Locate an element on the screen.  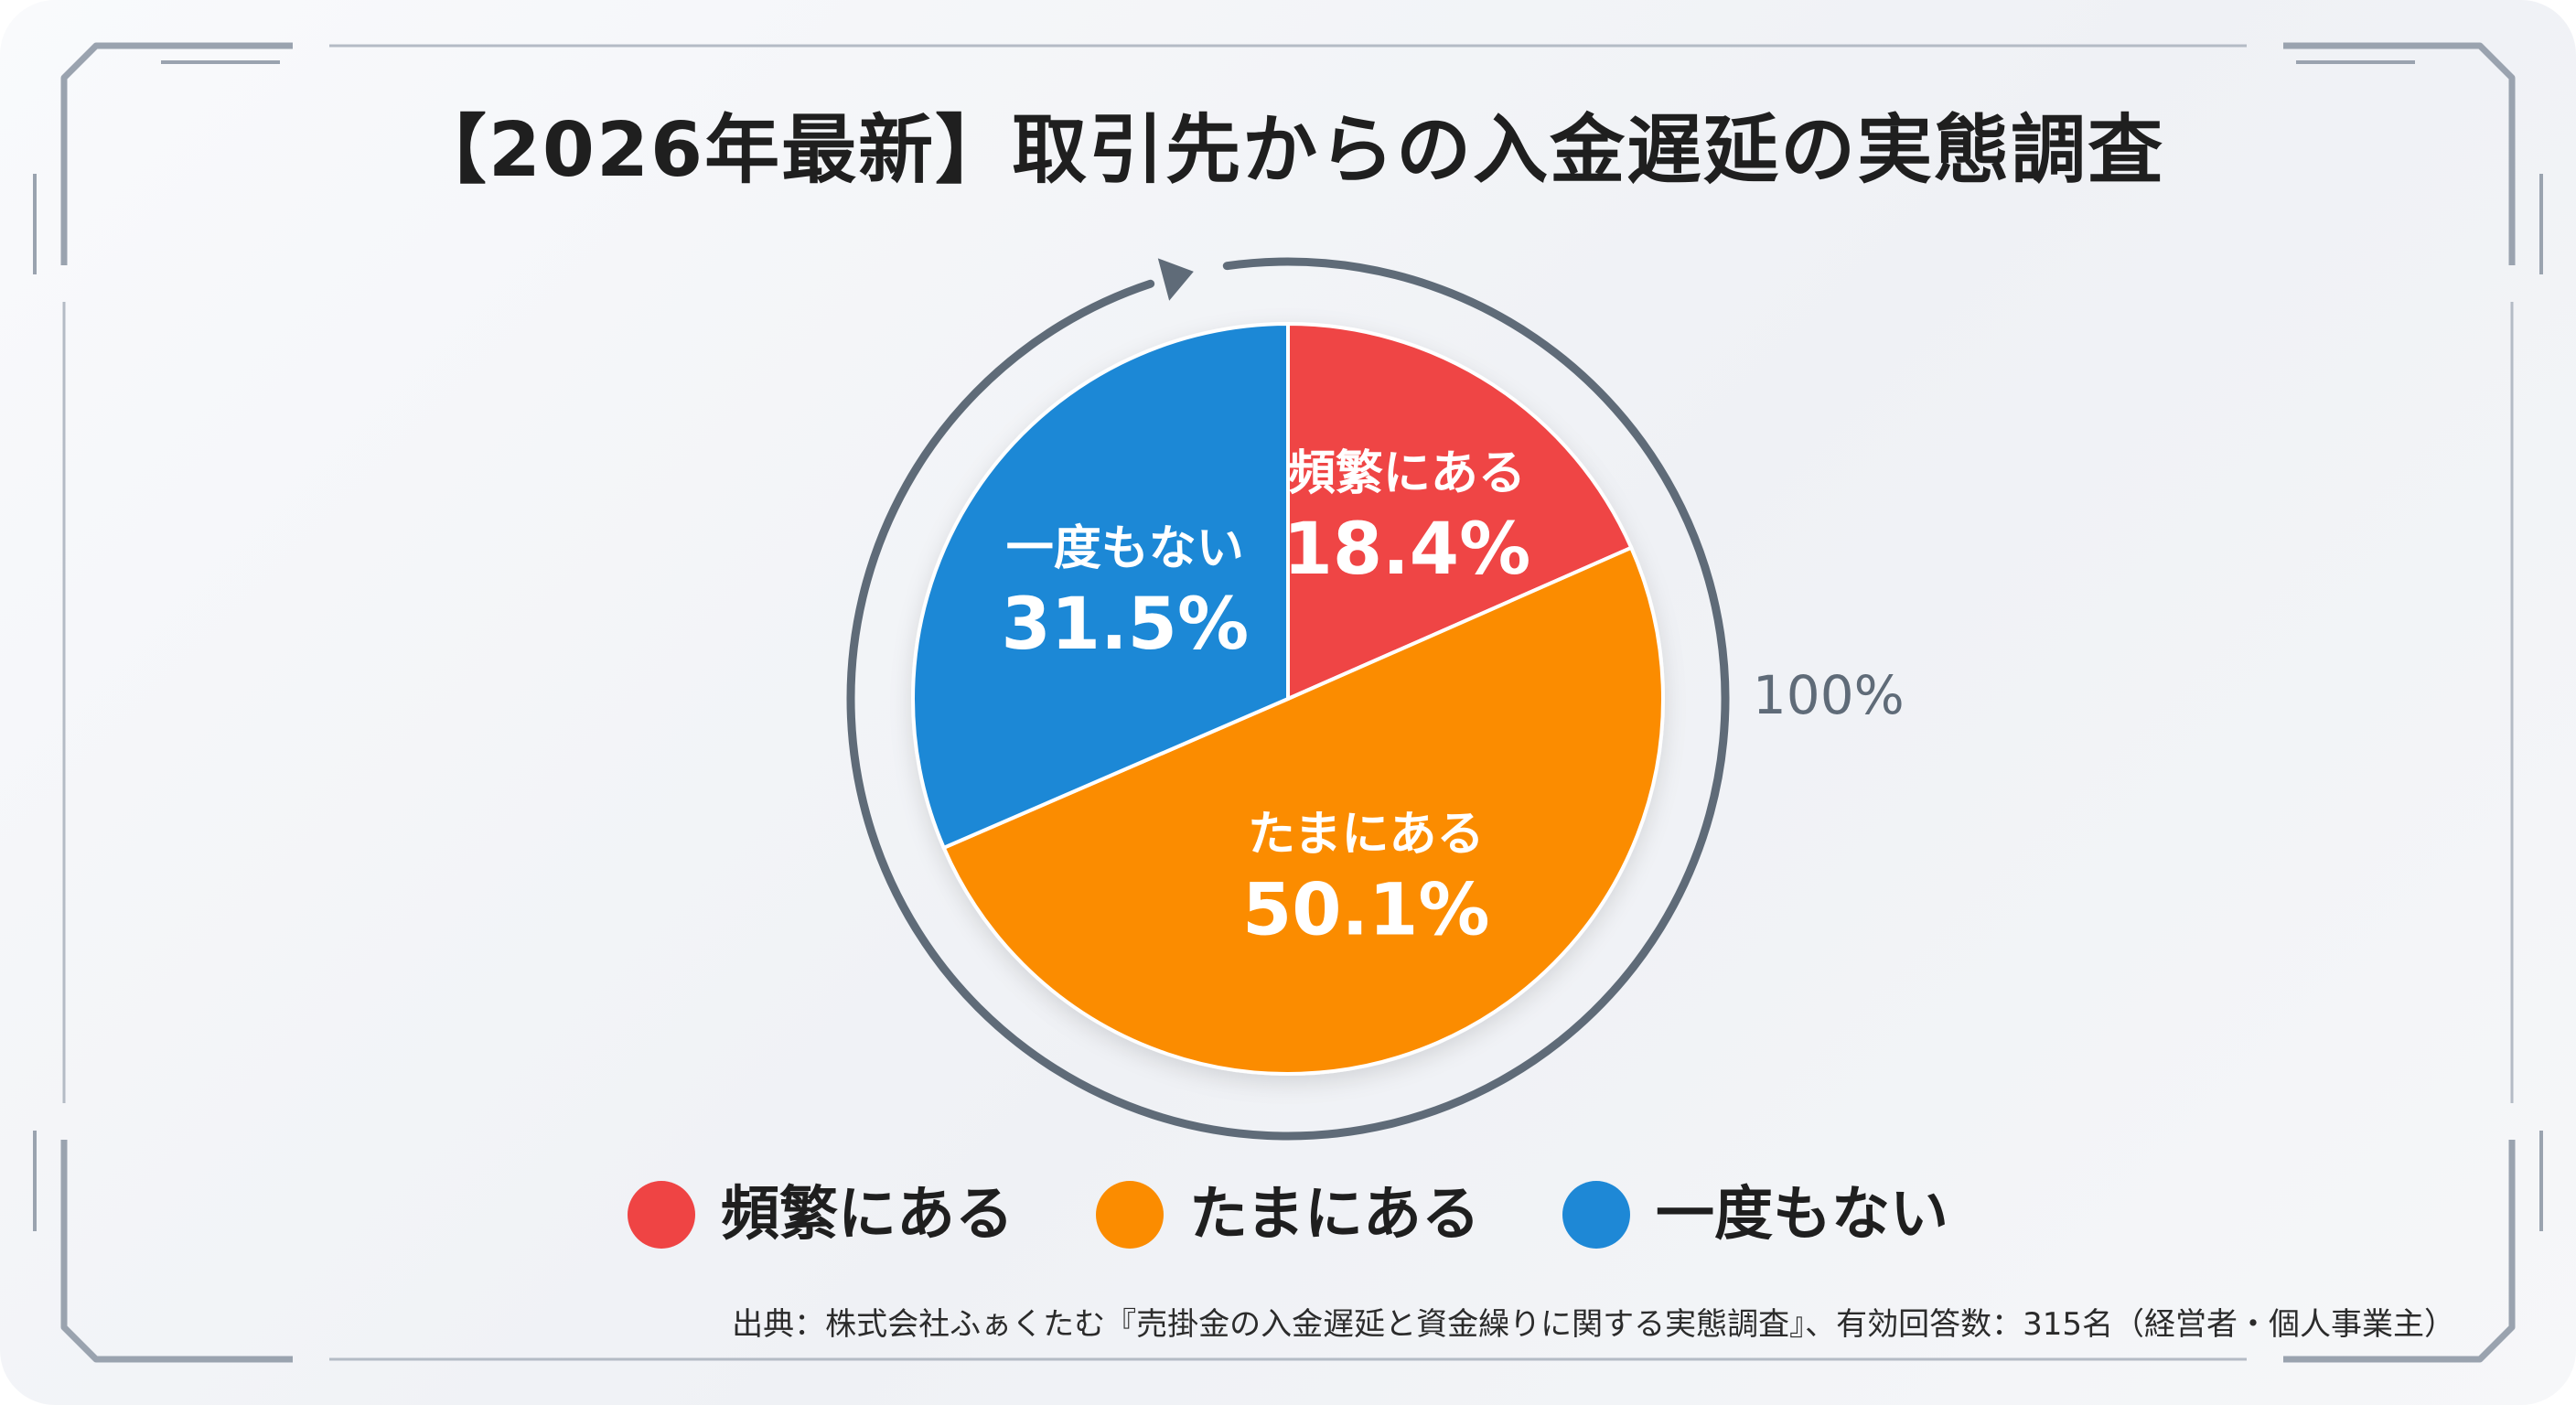
legend-swatch-sometimes is located at coordinates (1130, 1215).